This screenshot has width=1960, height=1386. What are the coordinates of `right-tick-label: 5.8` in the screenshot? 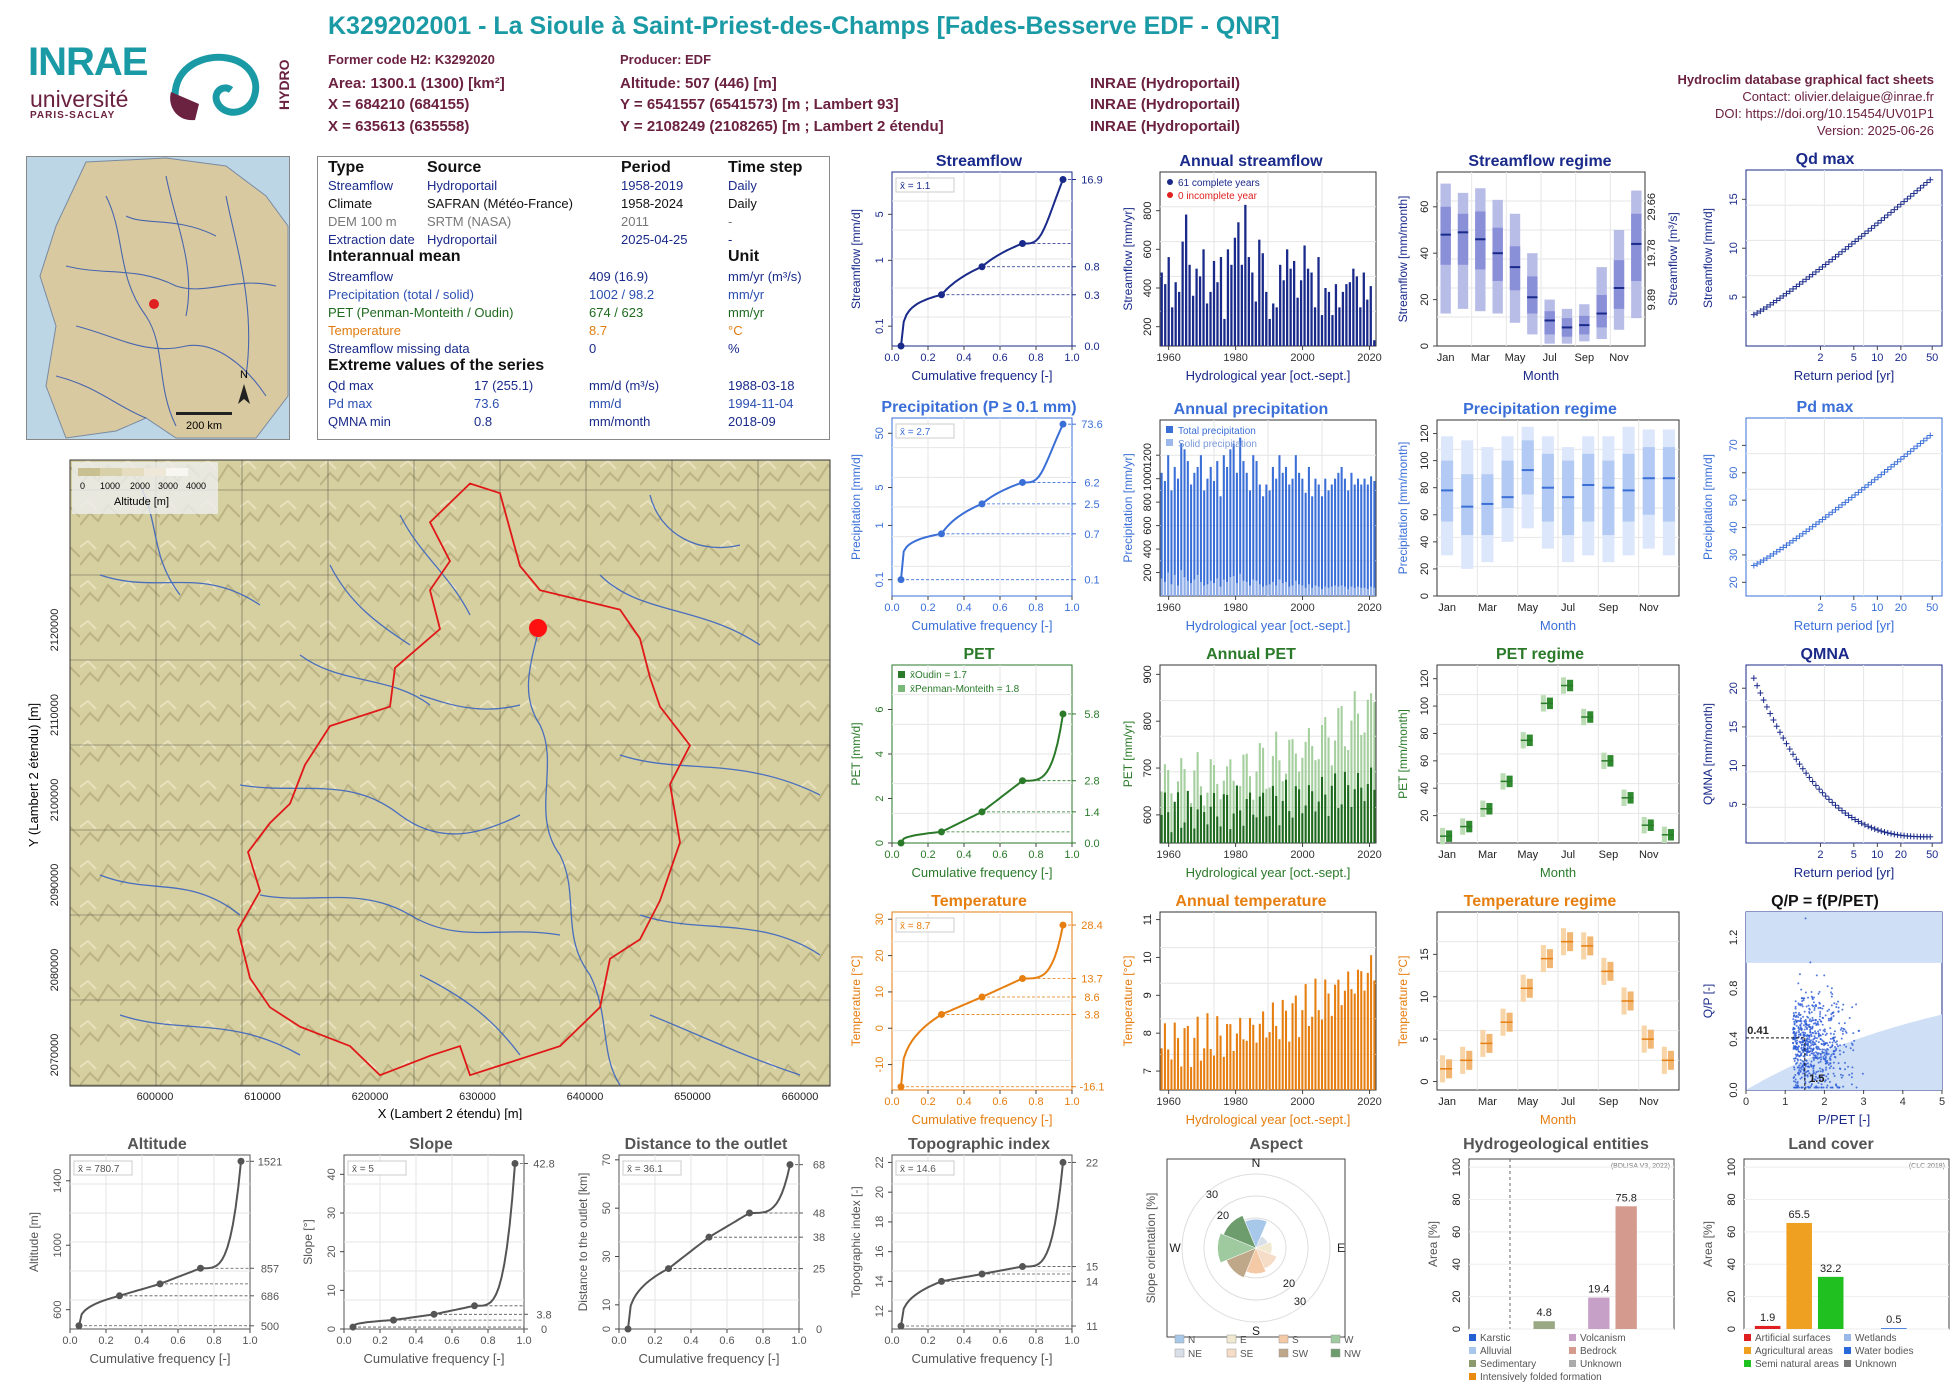 It's located at (1091, 715).